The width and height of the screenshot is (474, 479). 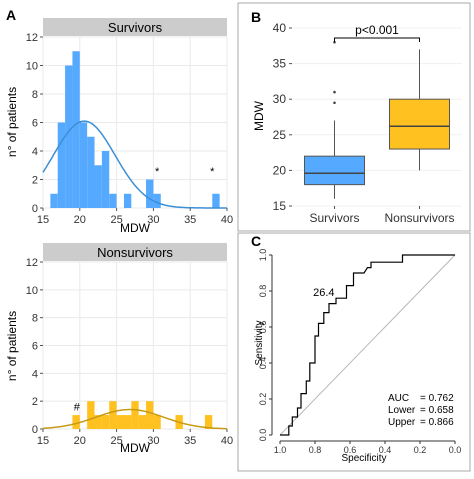 What do you see at coordinates (263, 399) in the screenshot?
I see `roc-y-tick-label: 0.2` at bounding box center [263, 399].